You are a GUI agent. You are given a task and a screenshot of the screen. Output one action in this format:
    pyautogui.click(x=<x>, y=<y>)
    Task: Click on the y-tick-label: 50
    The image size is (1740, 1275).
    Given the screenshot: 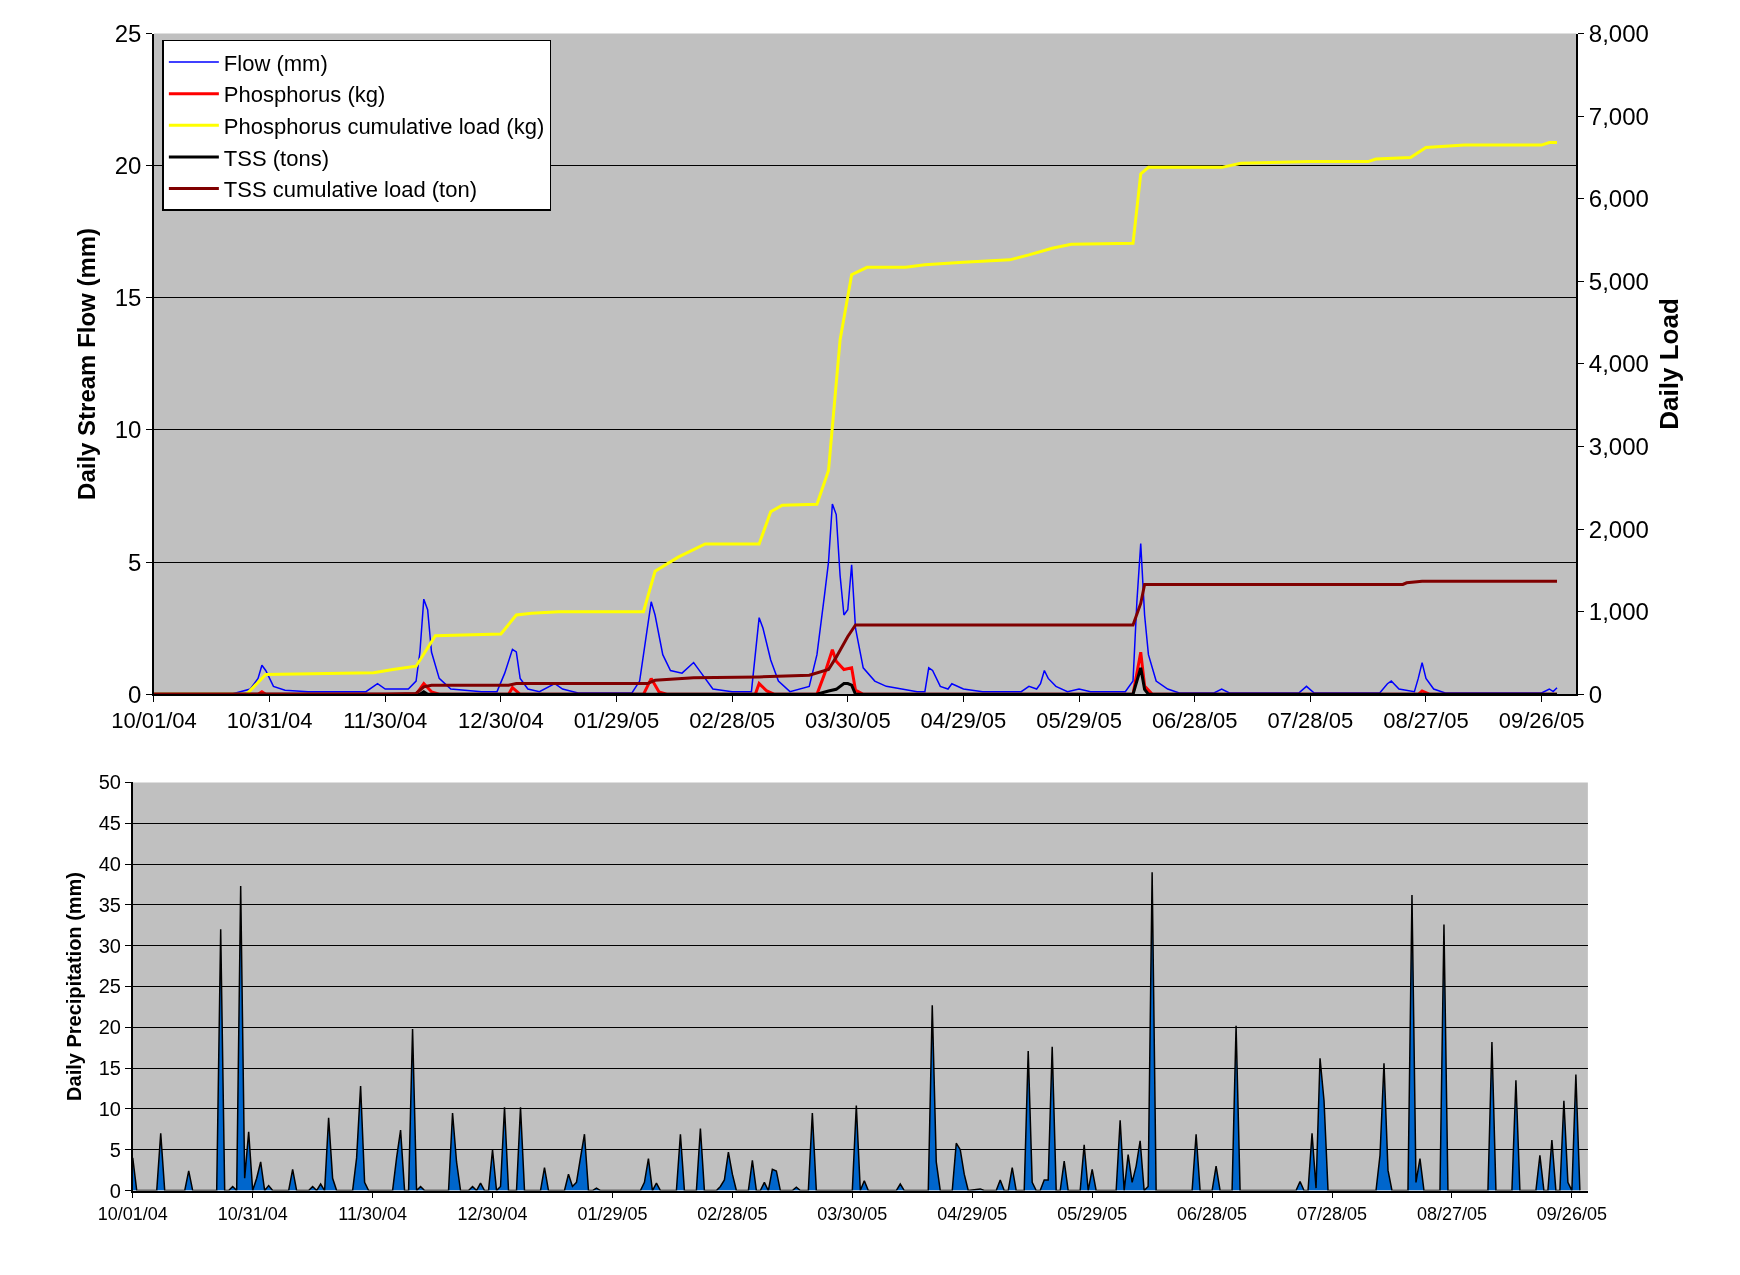 What is the action you would take?
    pyautogui.click(x=109, y=782)
    